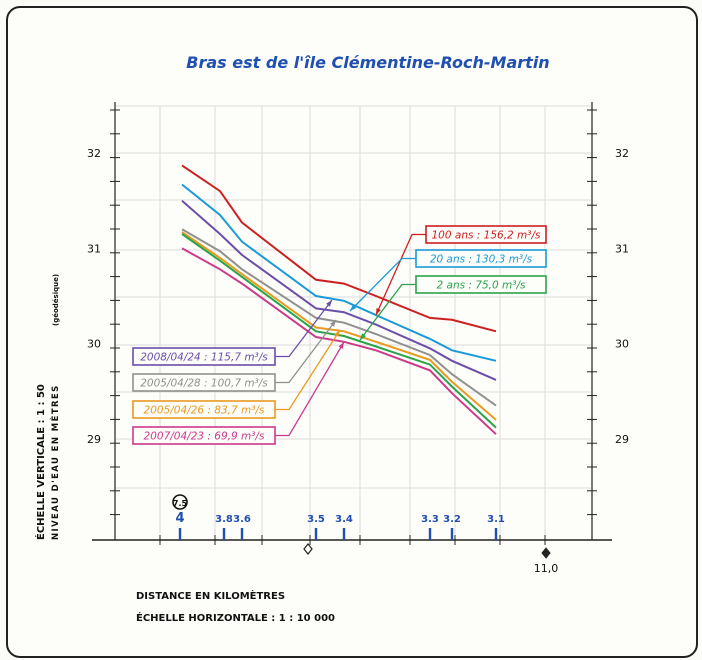 The width and height of the screenshot is (702, 660). I want to click on x-label-line-2: ÉCHELLE HORIZONTALE : 1 : 10 000, so click(235, 617).